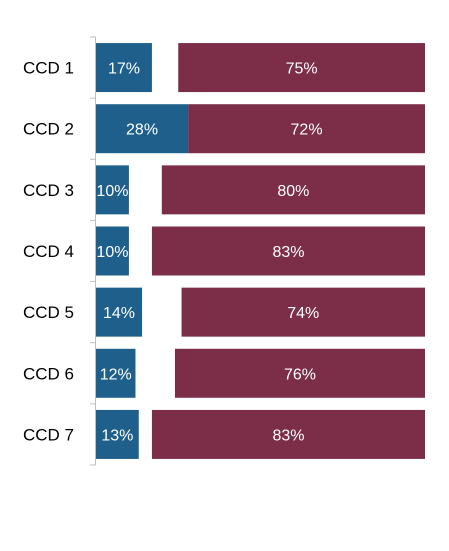 The height and width of the screenshot is (551, 449). I want to click on data-label-series-1: 12%, so click(116, 374).